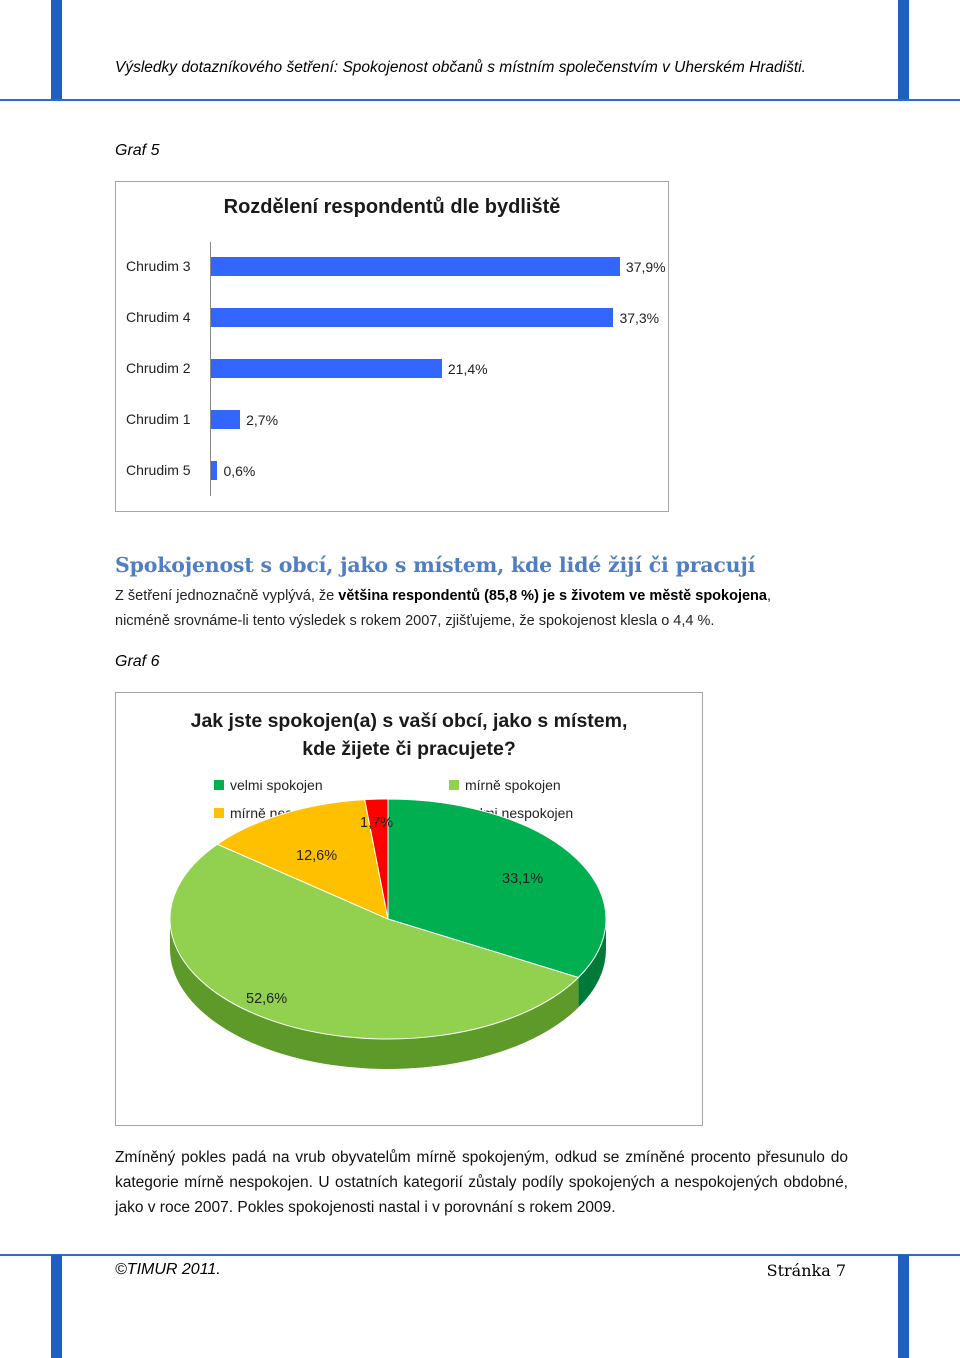 Image resolution: width=960 pixels, height=1358 pixels. What do you see at coordinates (276, 785) in the screenshot?
I see `legend-label: velmi spokojen` at bounding box center [276, 785].